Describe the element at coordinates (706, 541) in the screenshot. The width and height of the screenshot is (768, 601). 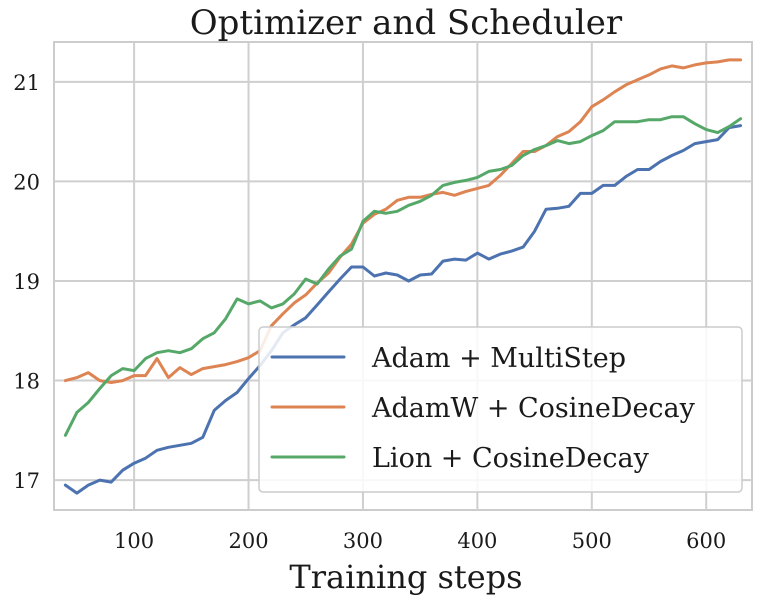
I see `x-tick-label: 600` at that location.